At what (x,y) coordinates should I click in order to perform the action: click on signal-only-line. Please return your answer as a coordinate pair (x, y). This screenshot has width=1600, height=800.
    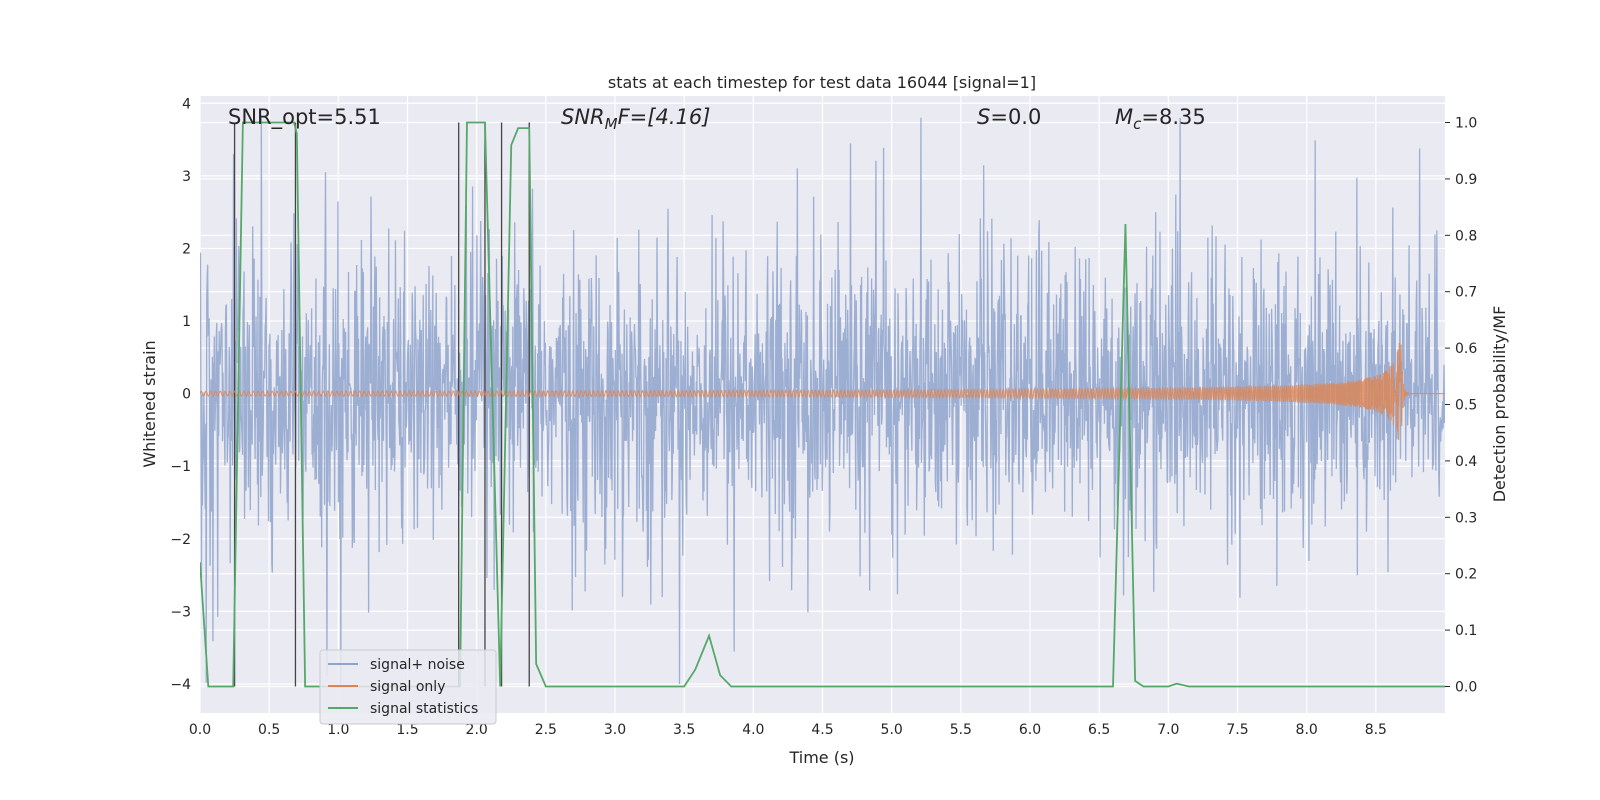
    Looking at the image, I should click on (822, 391).